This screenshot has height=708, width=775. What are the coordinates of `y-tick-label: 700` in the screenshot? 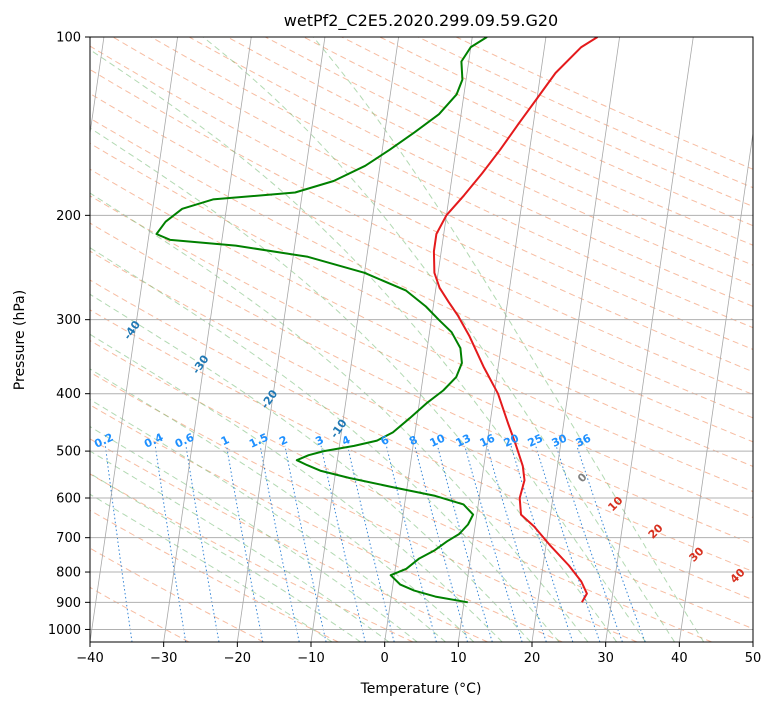 It's located at (68, 538).